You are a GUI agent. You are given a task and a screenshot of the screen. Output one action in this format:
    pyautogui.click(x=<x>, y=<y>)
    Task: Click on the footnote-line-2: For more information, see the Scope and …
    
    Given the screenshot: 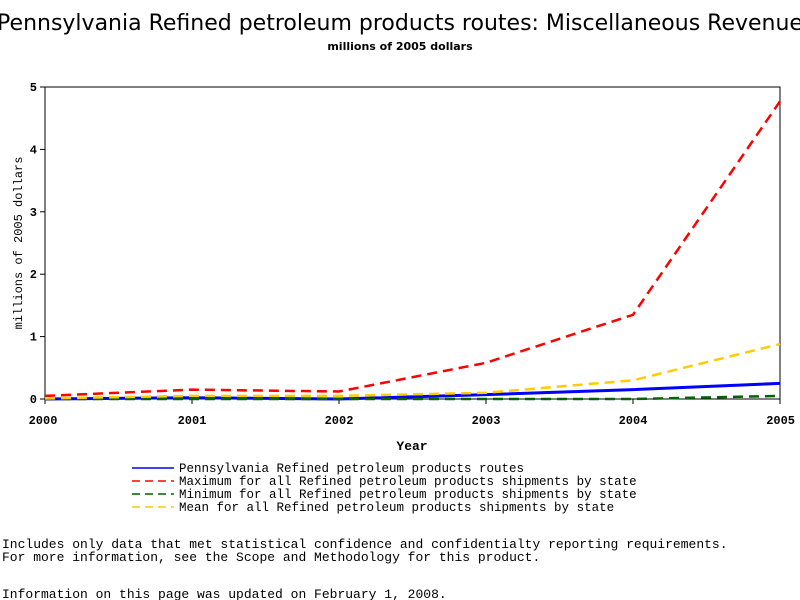 What is the action you would take?
    pyautogui.click(x=271, y=557)
    